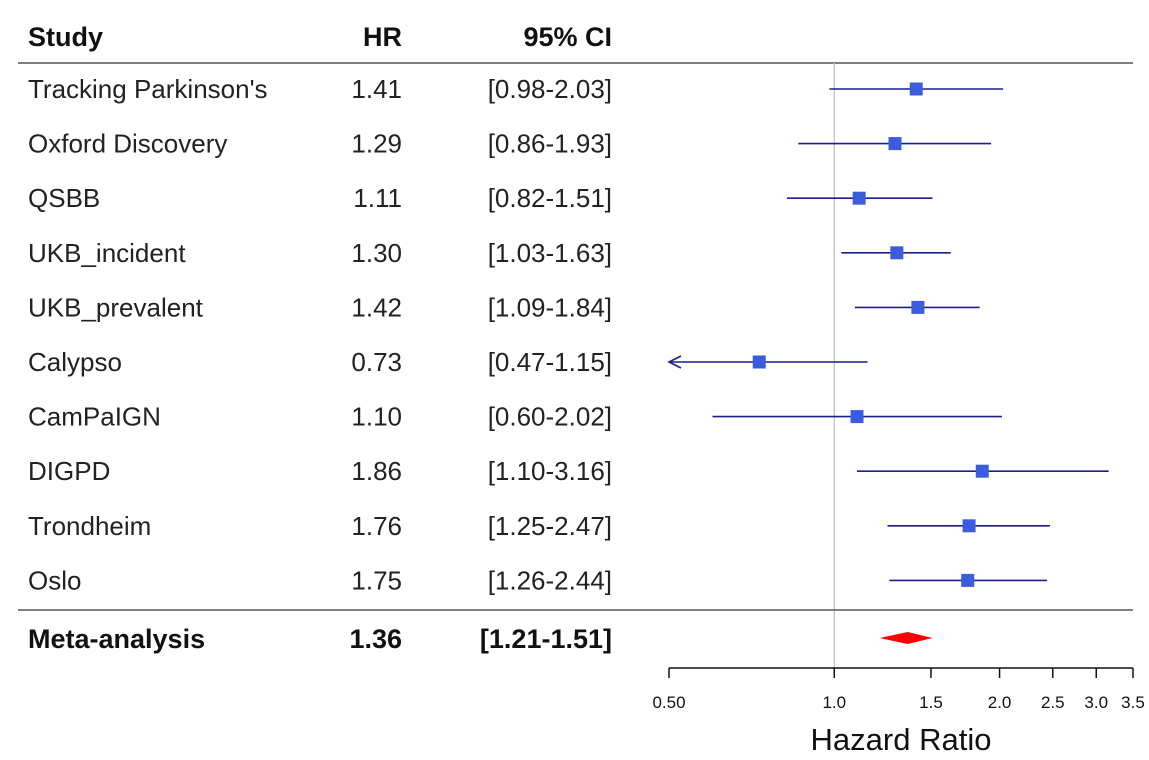 The image size is (1149, 760). What do you see at coordinates (376, 471) in the screenshot?
I see `study-hr: 1.86` at bounding box center [376, 471].